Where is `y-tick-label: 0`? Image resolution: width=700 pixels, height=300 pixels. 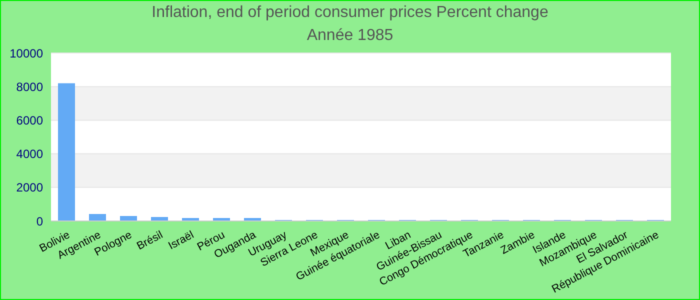
y-tick-label: 0 is located at coordinates (40, 221).